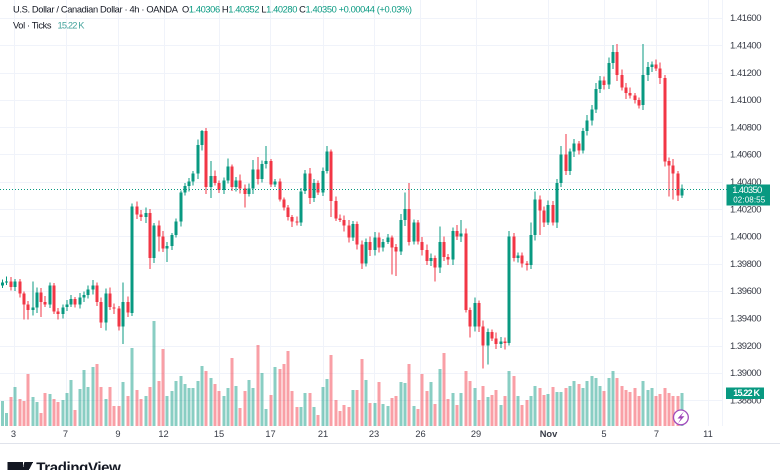  Describe the element at coordinates (746, 346) in the screenshot. I see `svg-text: 1.39200` at that location.